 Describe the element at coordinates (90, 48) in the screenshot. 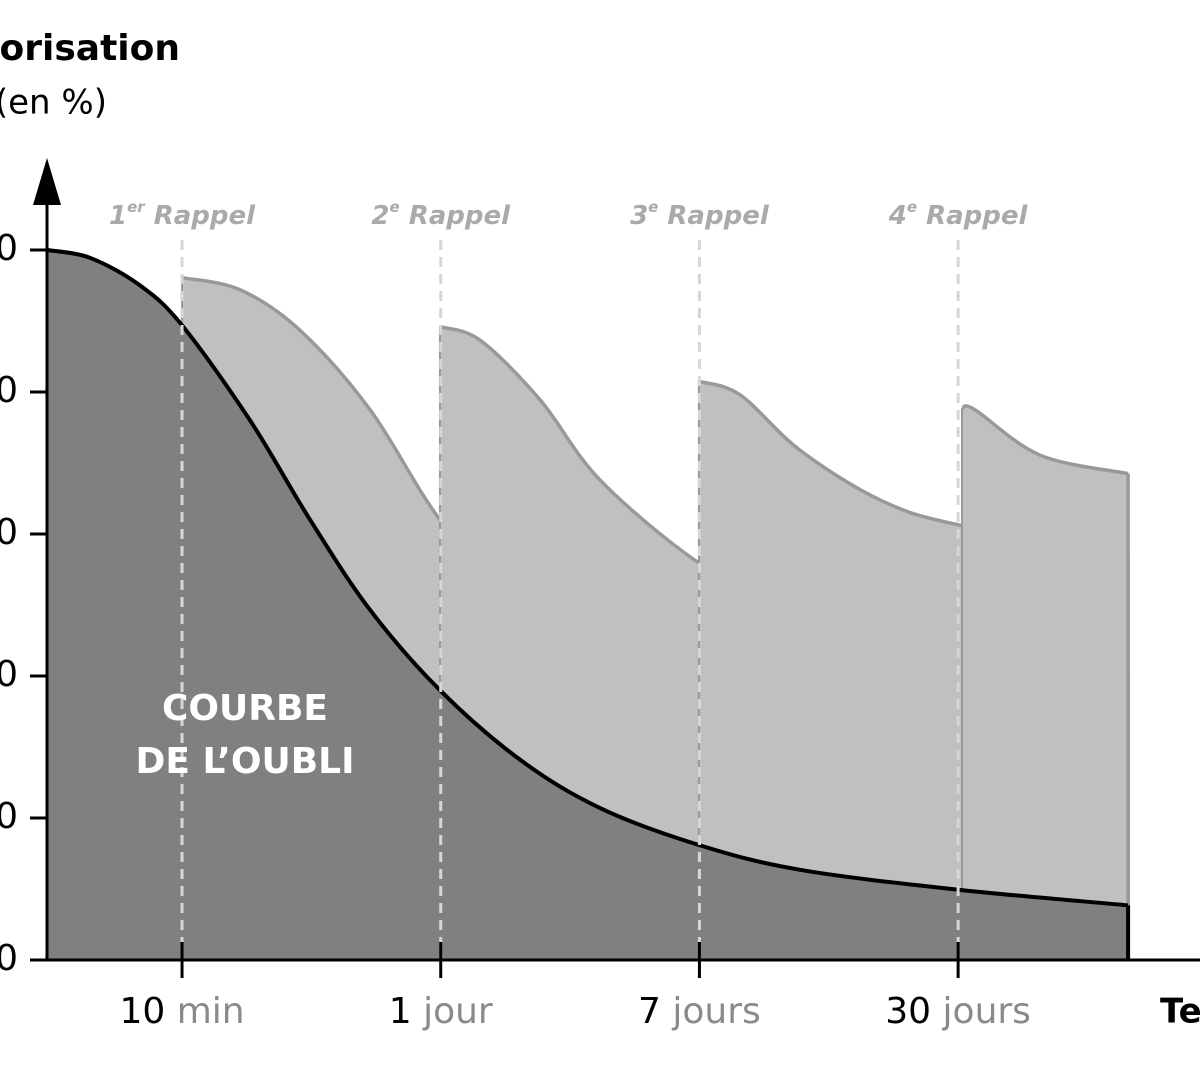

I see `y-axis-title: Mémorisation` at that location.